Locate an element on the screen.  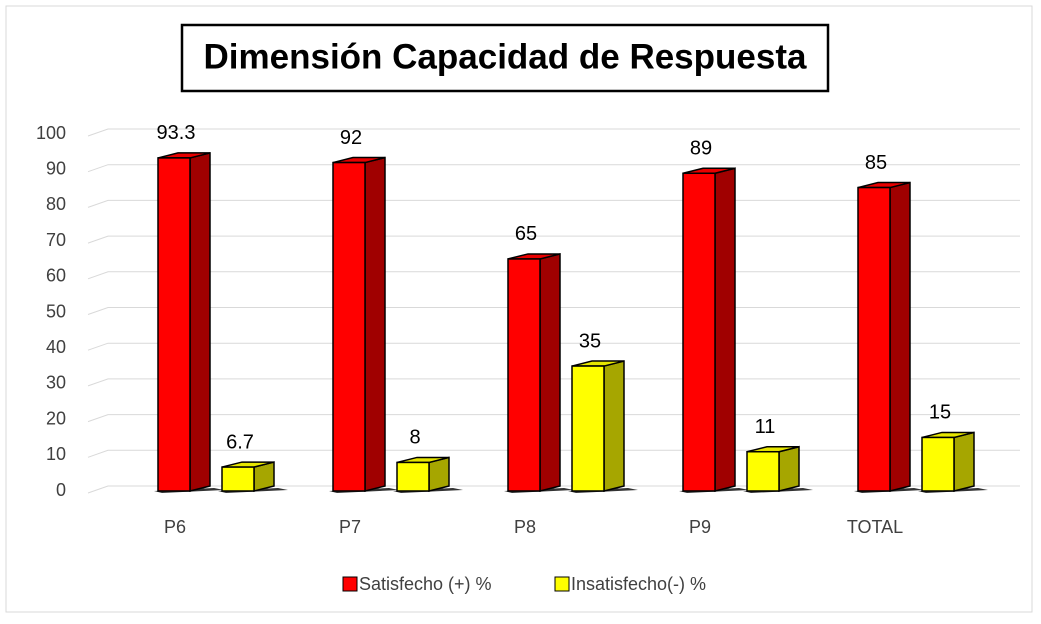
x-tick-label: TOTAL is located at coordinates (875, 527).